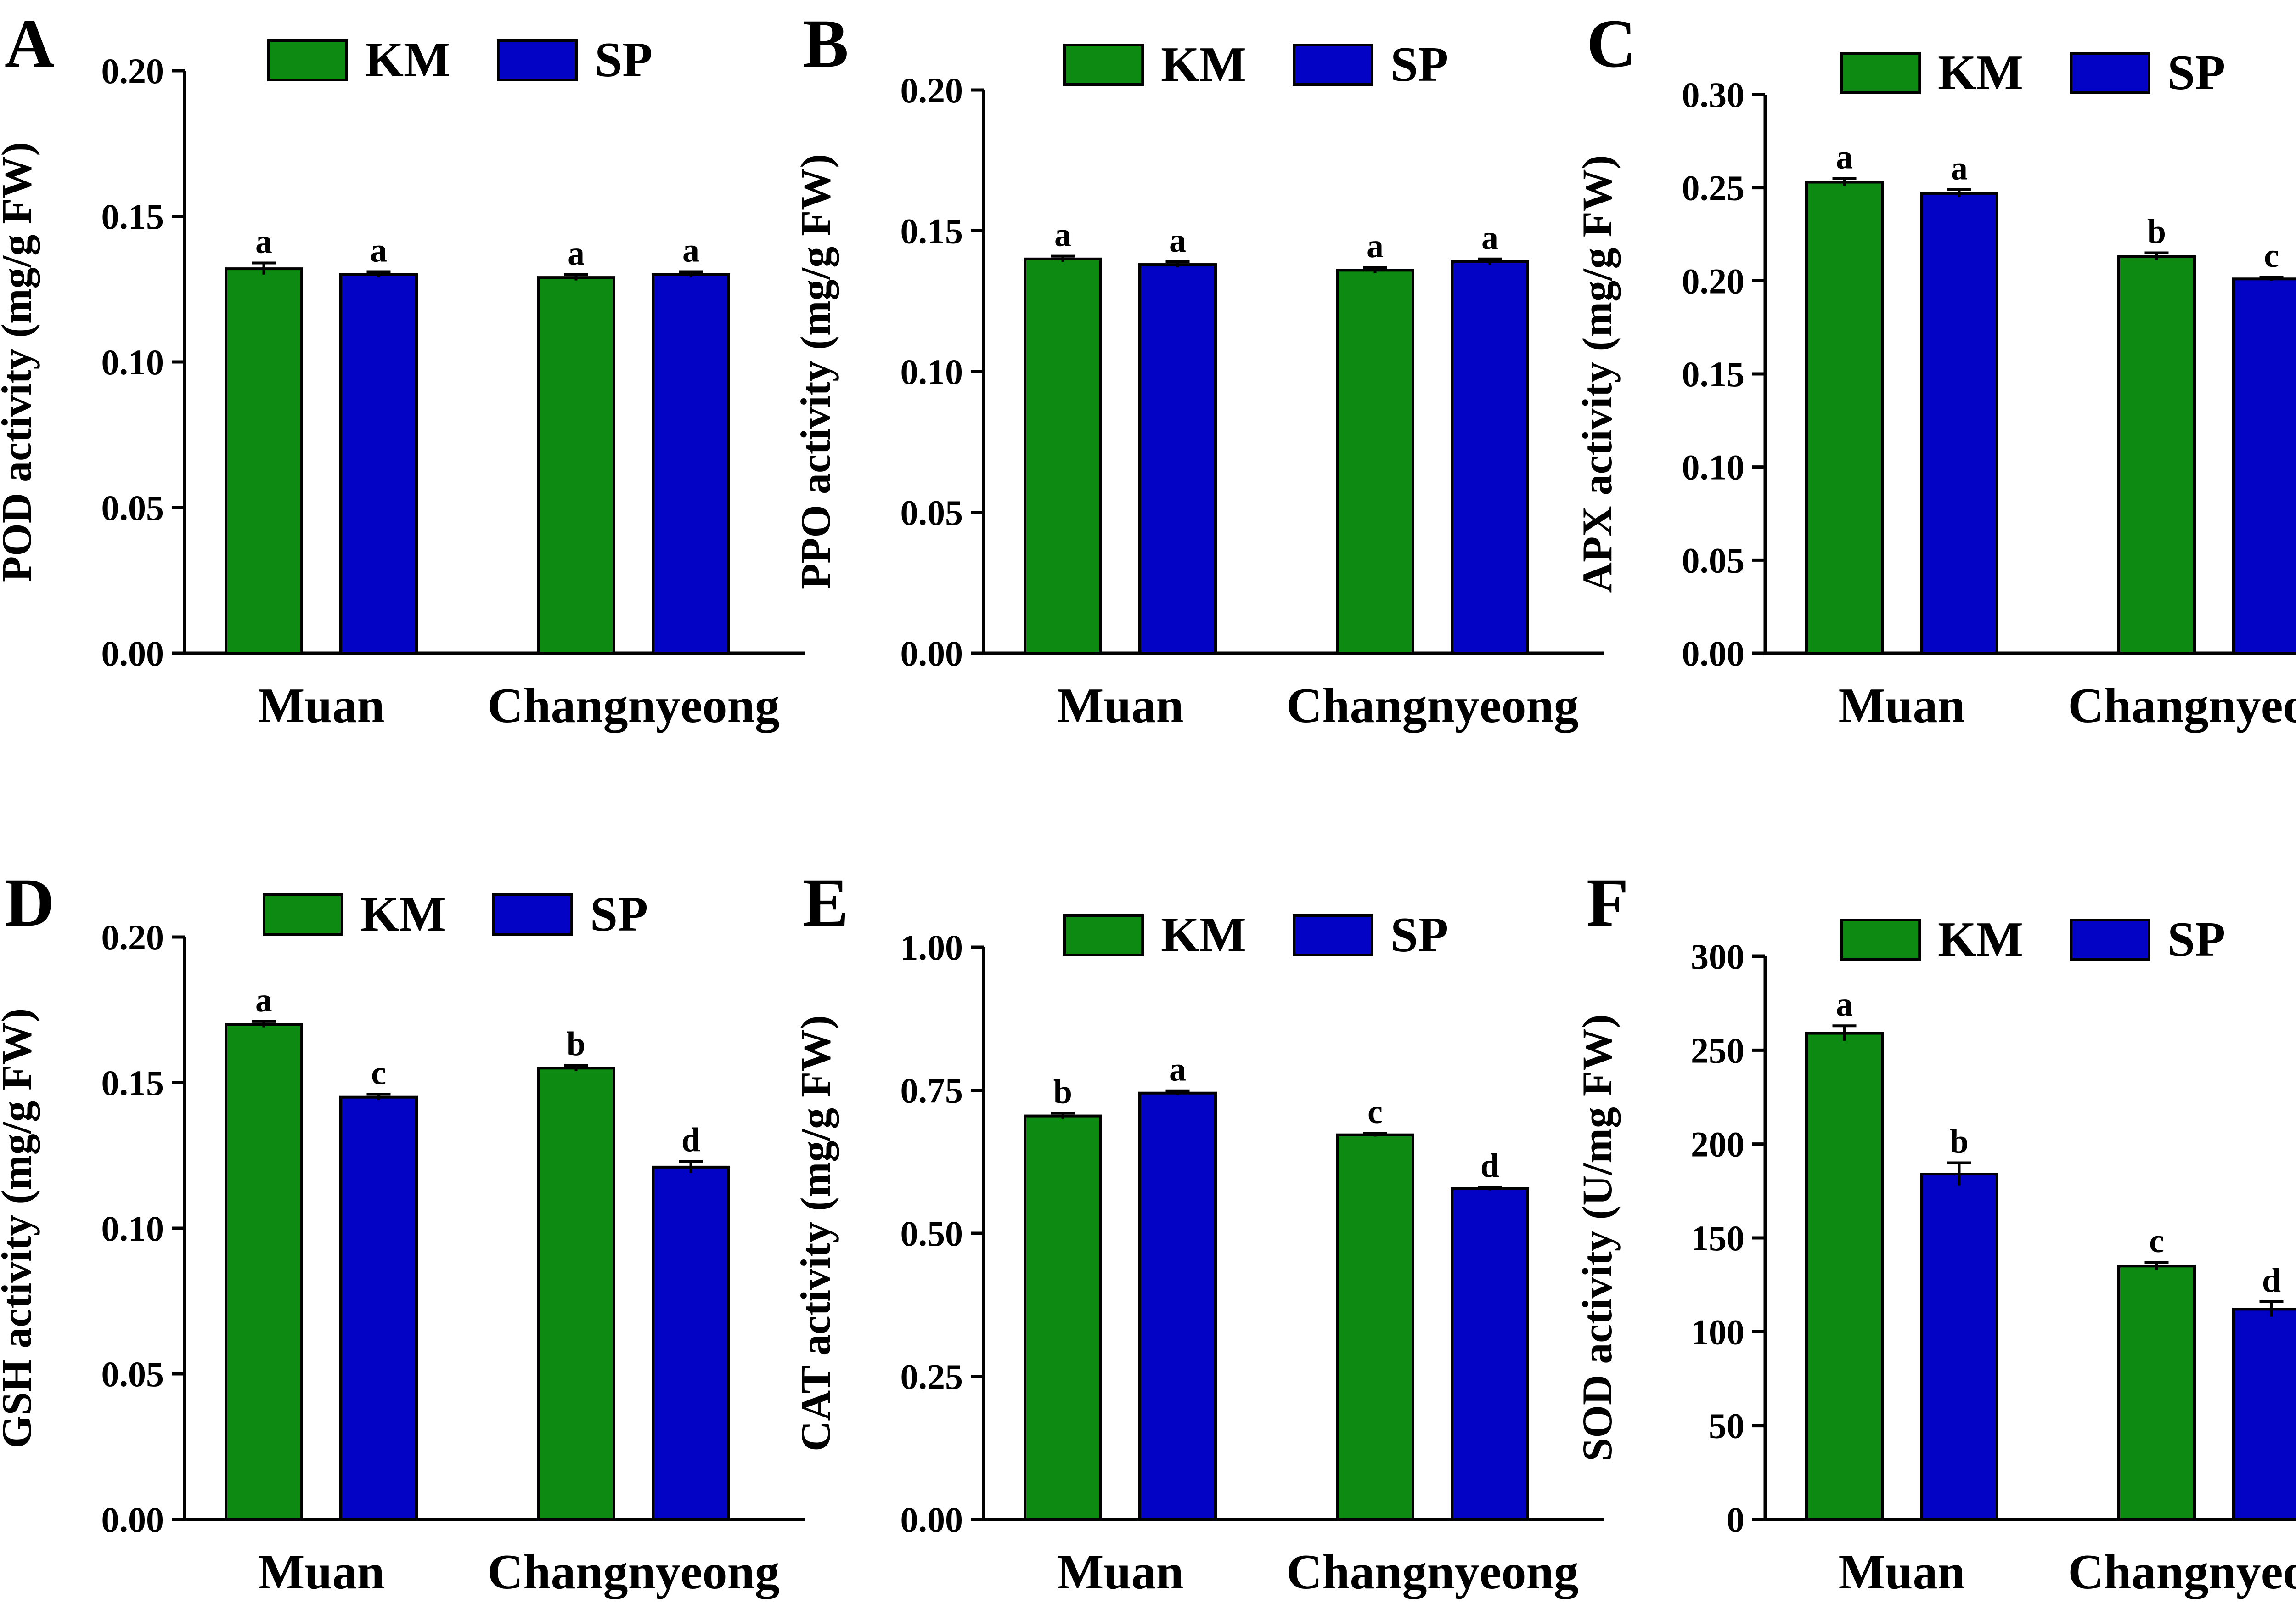 This screenshot has width=2296, height=1615. What do you see at coordinates (1718, 1332) in the screenshot?
I see `y-tick-label: 100` at bounding box center [1718, 1332].